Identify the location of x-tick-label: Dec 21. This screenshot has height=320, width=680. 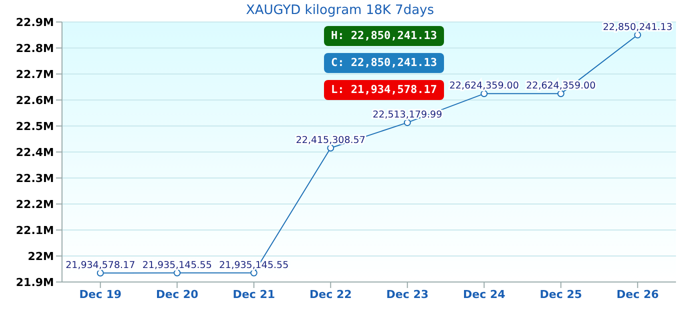
(253, 294).